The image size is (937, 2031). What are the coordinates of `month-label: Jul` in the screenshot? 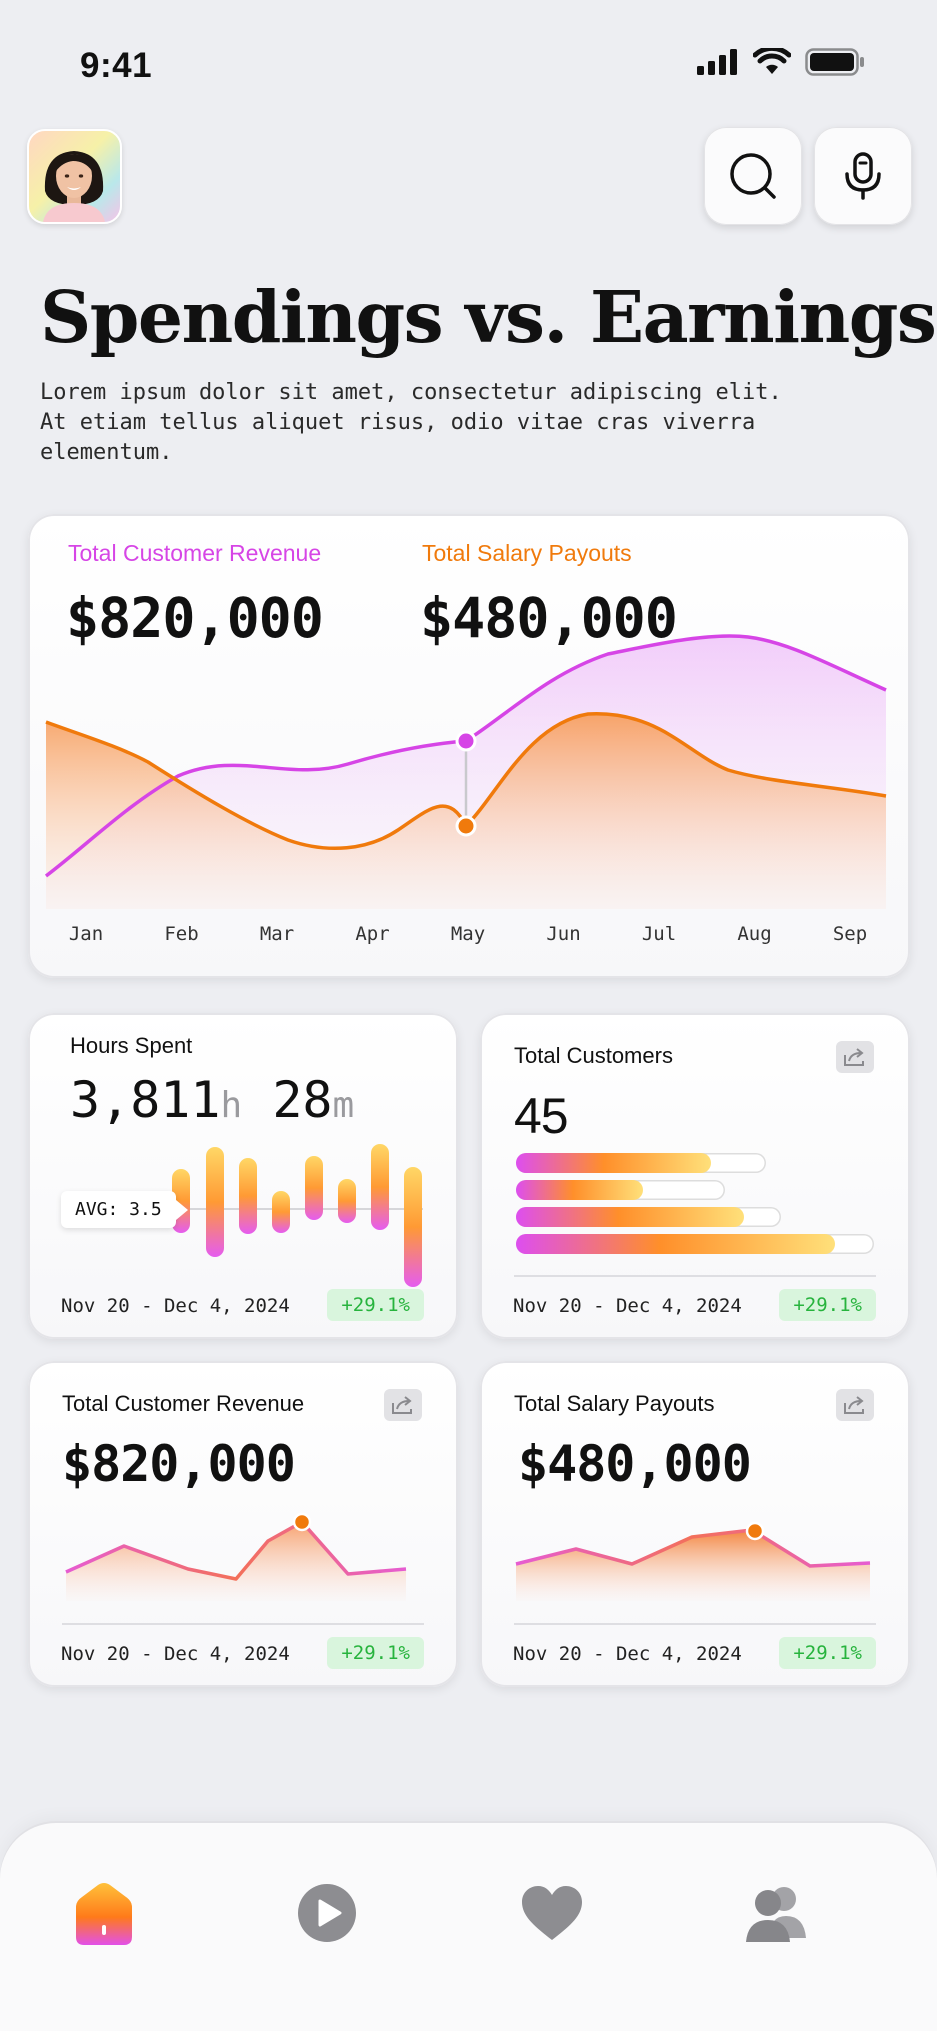 It's located at (659, 934).